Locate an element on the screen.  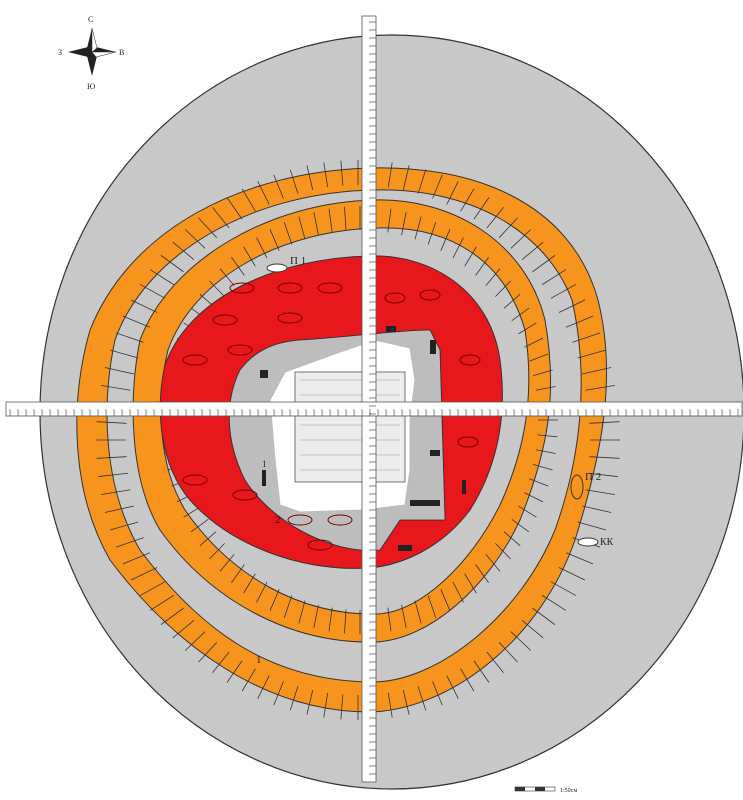
post-holes is located at coordinates (331, 416).